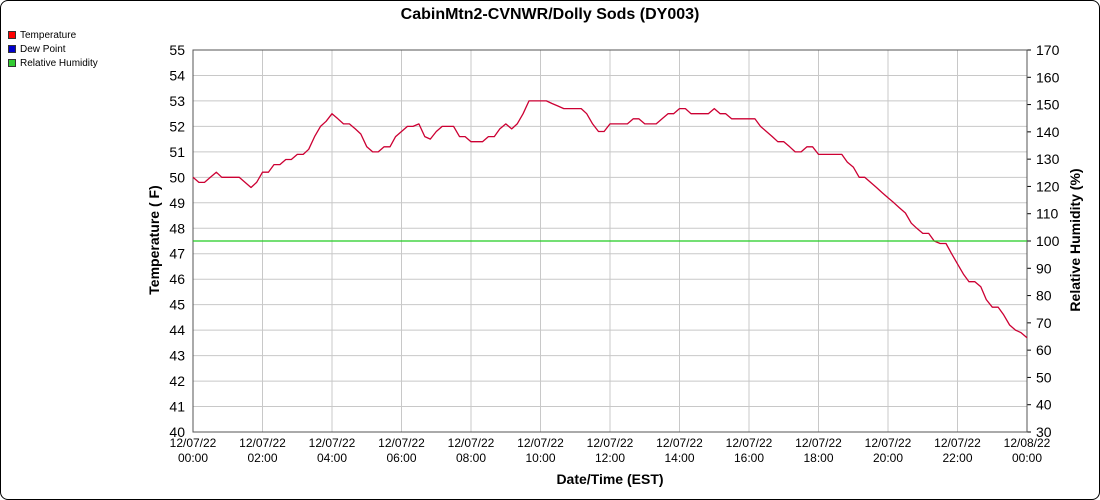 Image resolution: width=1100 pixels, height=500 pixels. What do you see at coordinates (1044, 405) in the screenshot?
I see `y2-tick-label: 40` at bounding box center [1044, 405].